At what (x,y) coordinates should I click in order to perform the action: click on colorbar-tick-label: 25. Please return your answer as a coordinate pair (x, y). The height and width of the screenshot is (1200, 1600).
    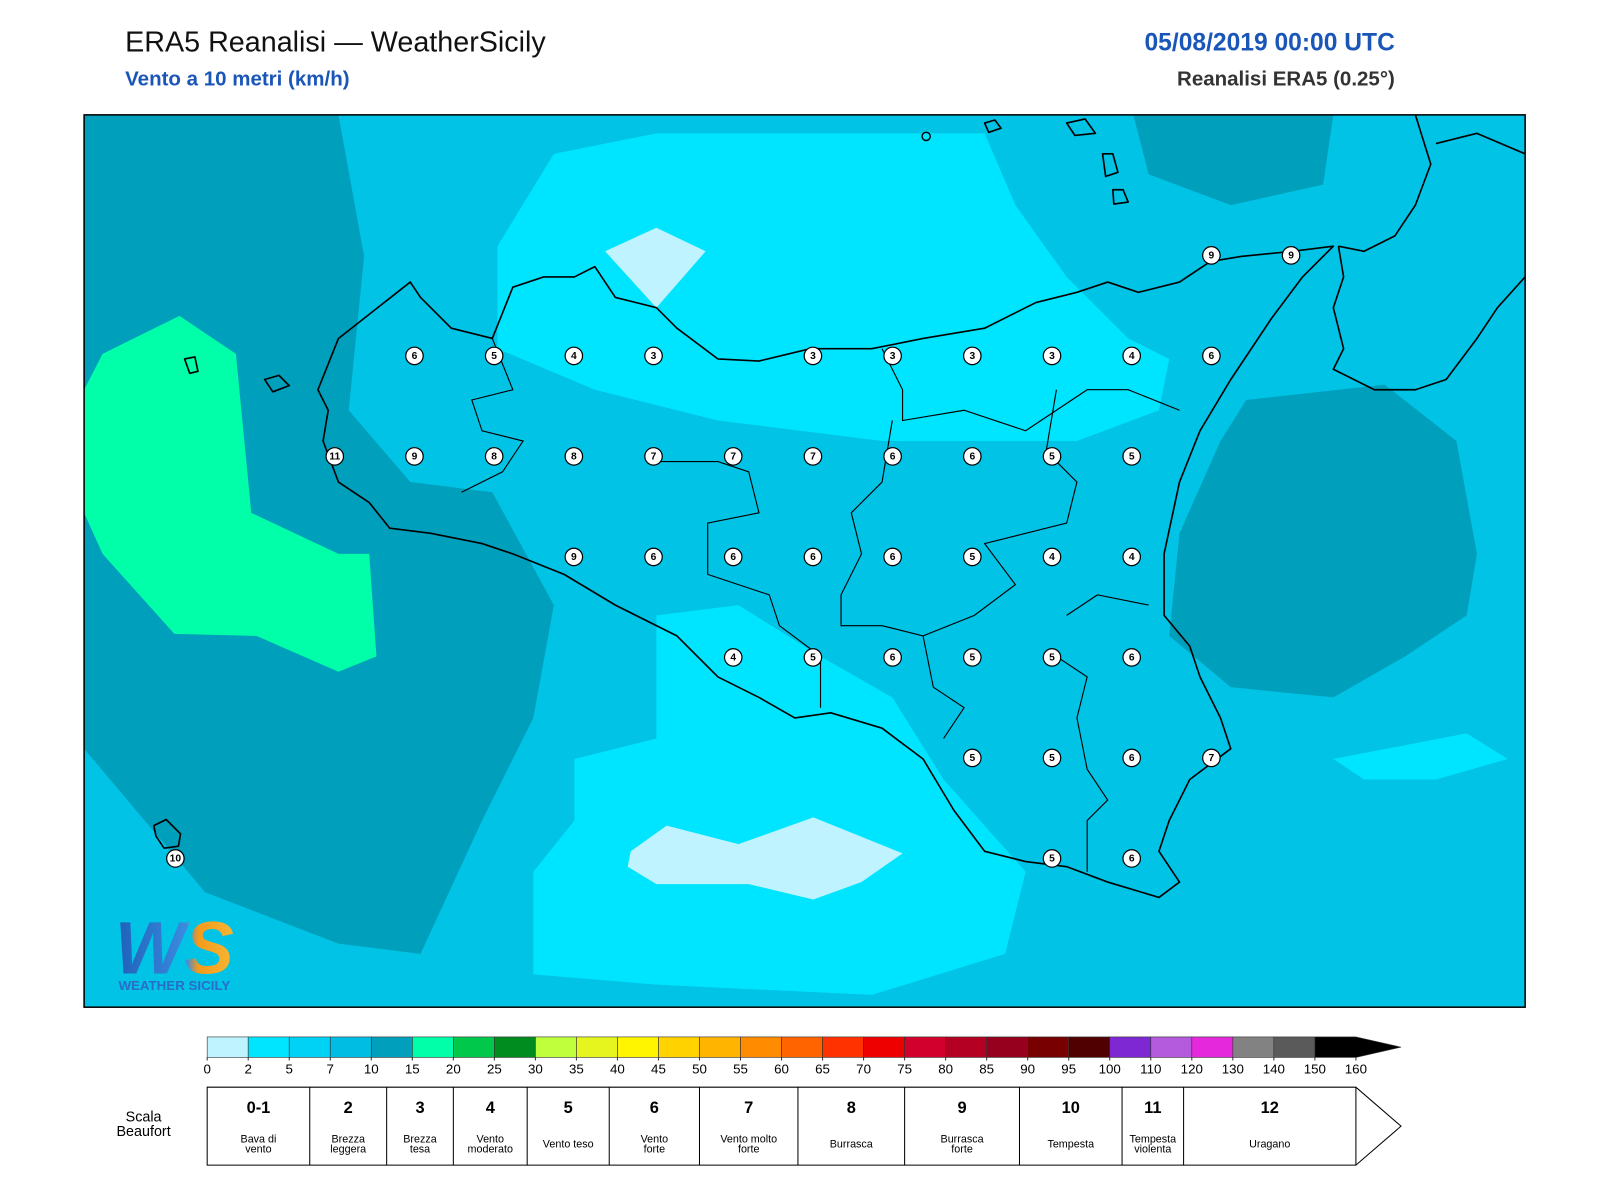
    Looking at the image, I should click on (494, 1068).